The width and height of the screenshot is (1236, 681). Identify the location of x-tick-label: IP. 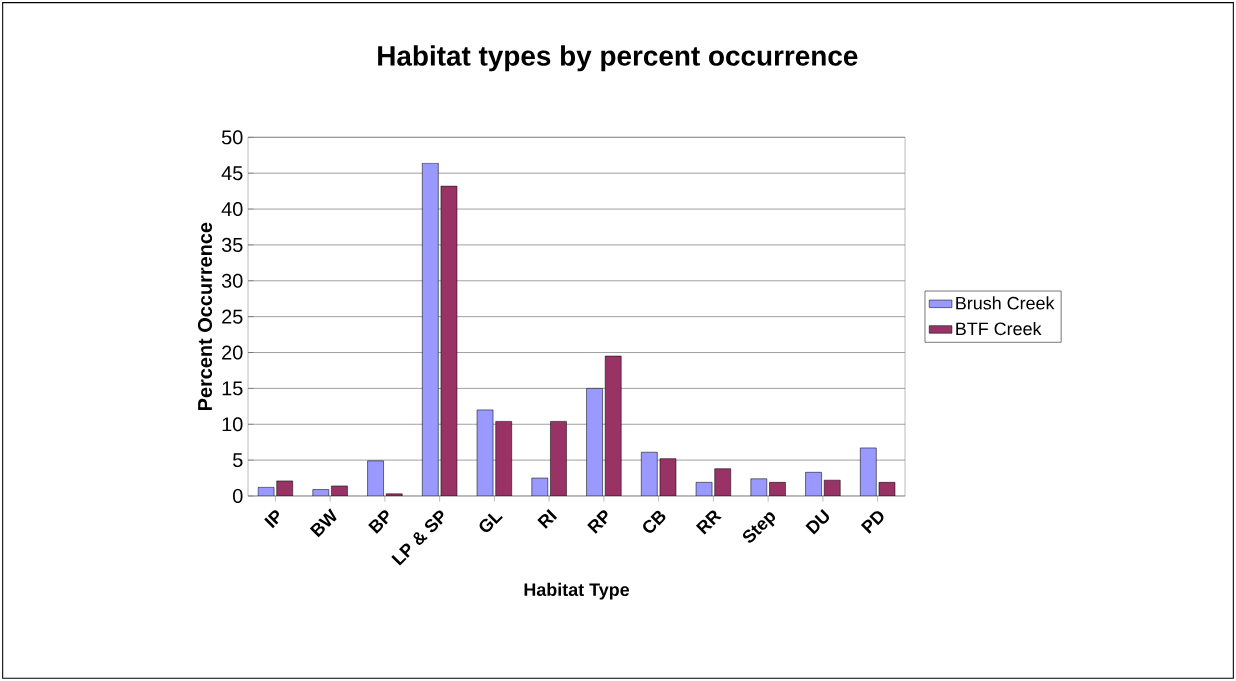
(271, 519).